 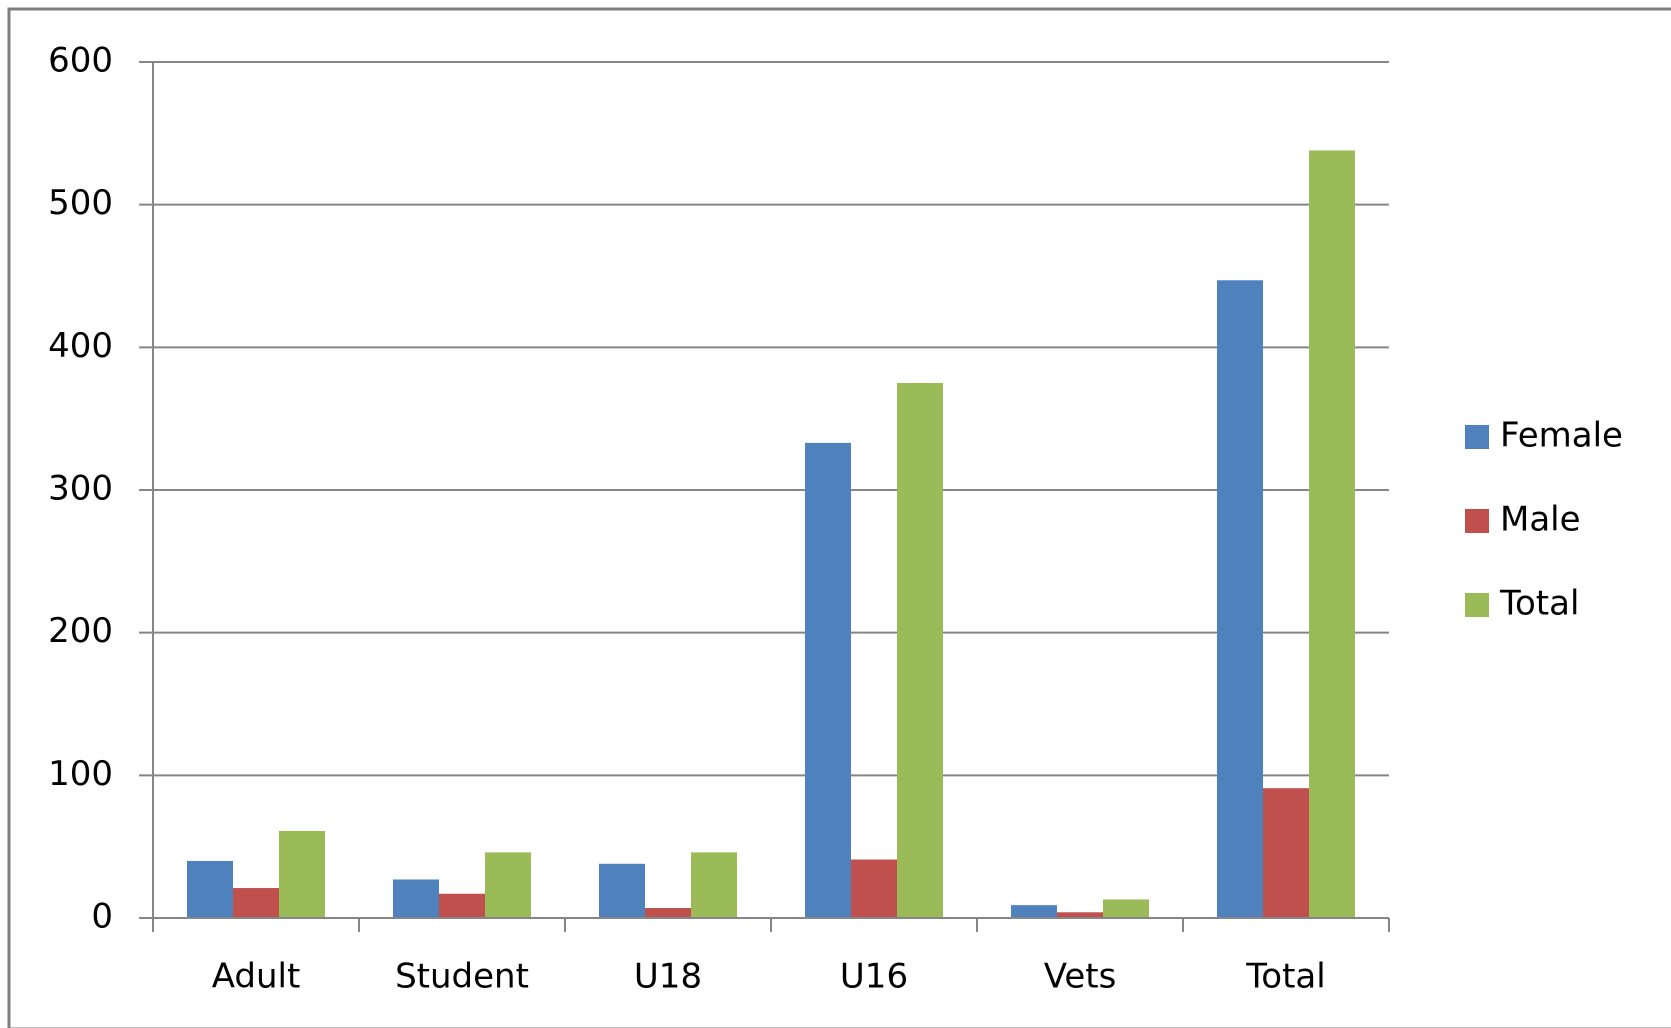 What do you see at coordinates (462, 977) in the screenshot?
I see `x-tick-label: Student` at bounding box center [462, 977].